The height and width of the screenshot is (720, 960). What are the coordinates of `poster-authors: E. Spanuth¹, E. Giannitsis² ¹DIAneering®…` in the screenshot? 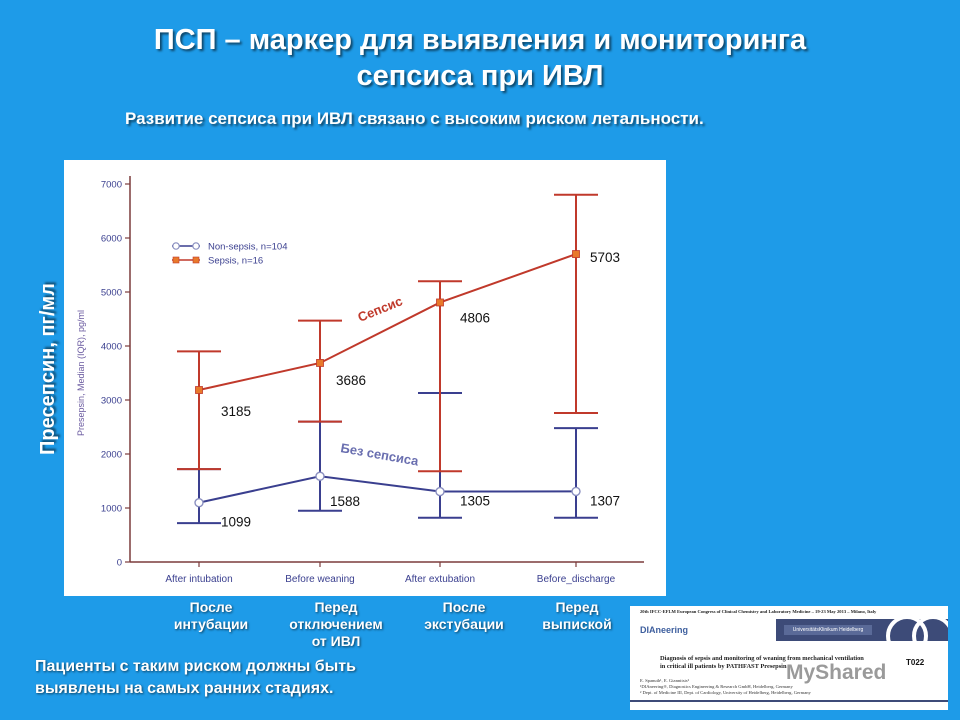 It's located at (725, 686).